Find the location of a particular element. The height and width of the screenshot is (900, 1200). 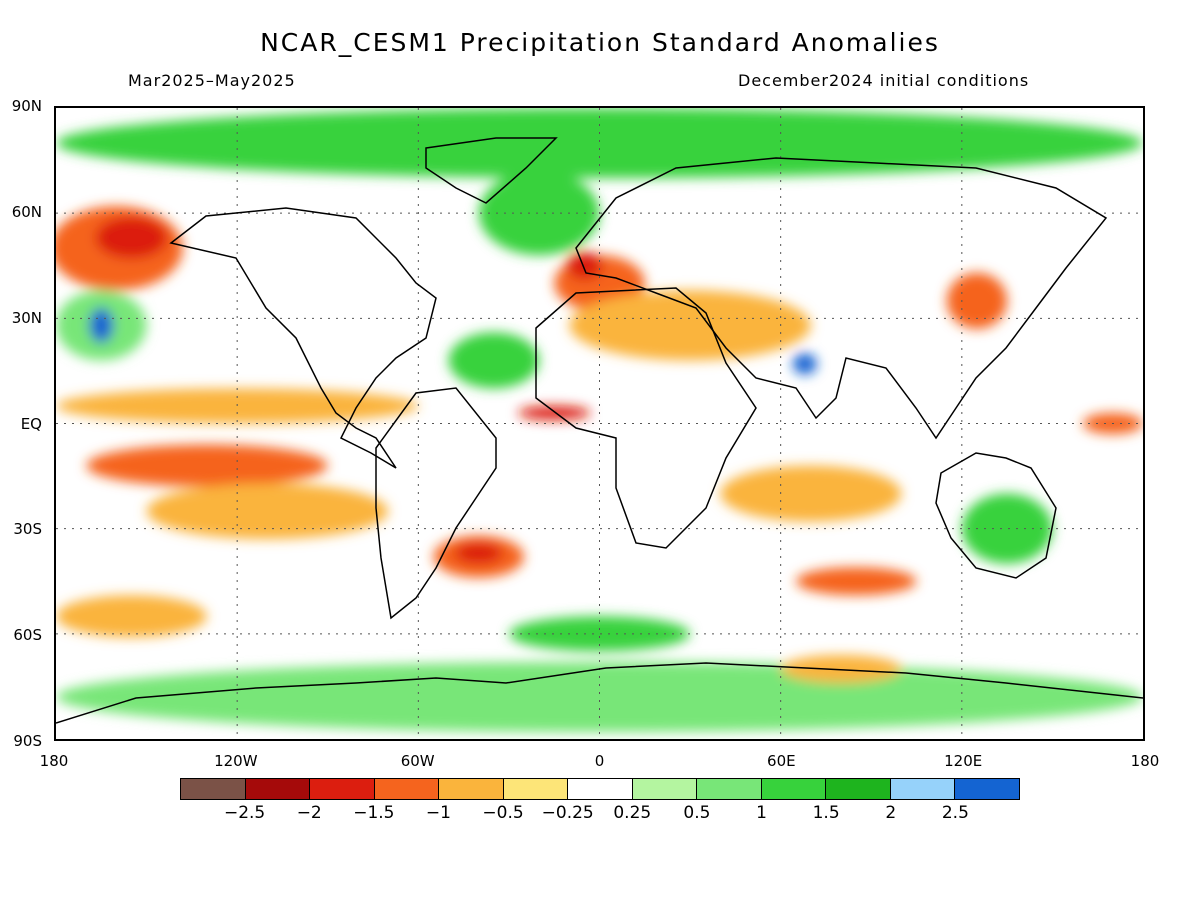

colorbar-label: 1.5 is located at coordinates (826, 813).